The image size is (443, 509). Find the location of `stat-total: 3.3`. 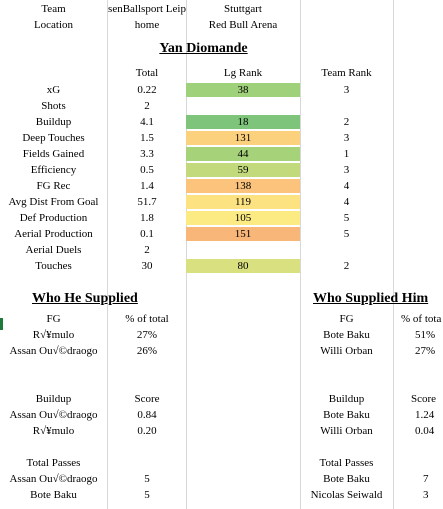

stat-total: 3.3 is located at coordinates (147, 154).